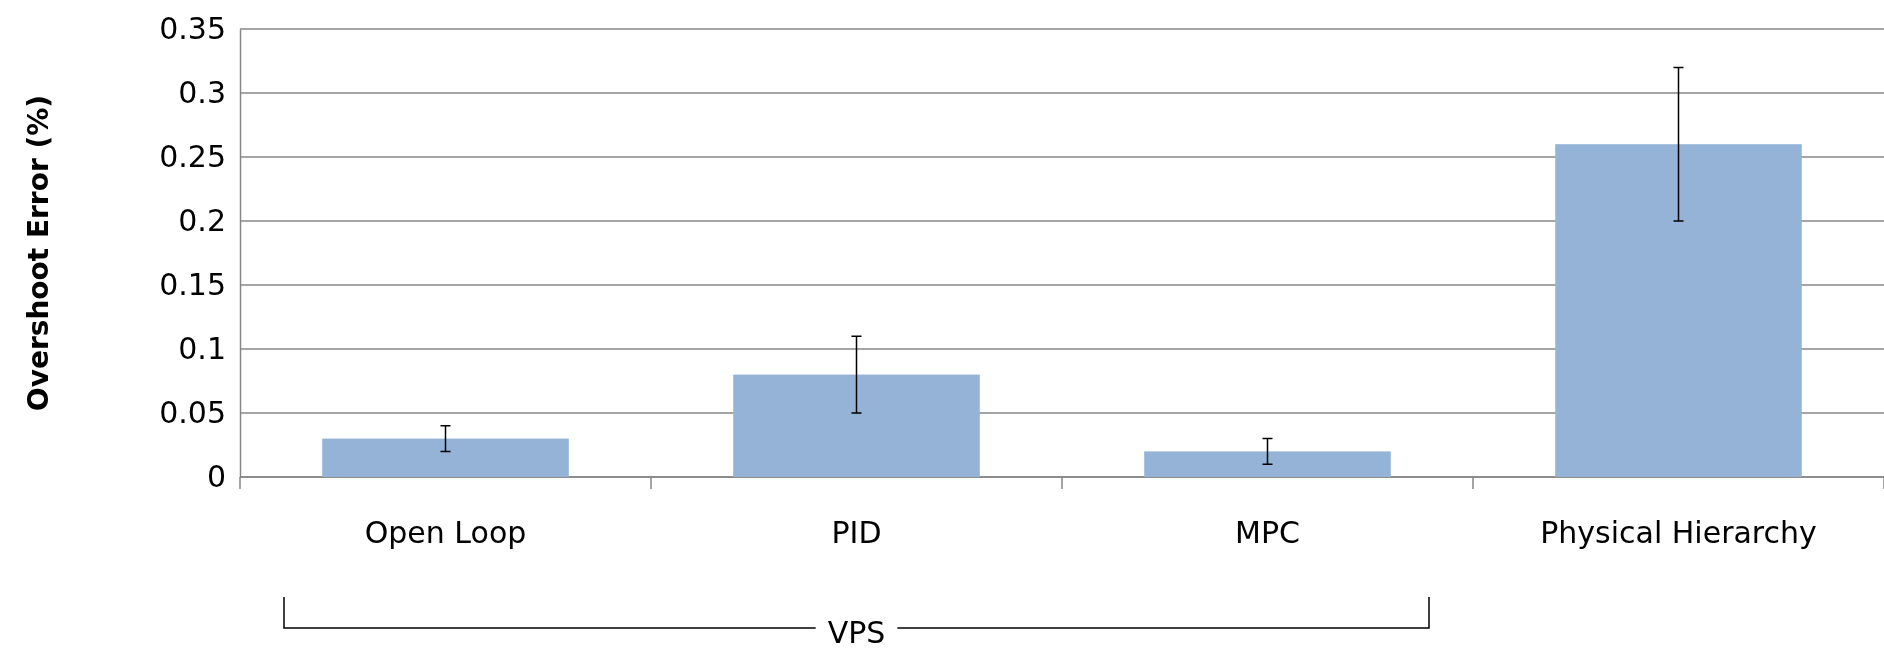  Describe the element at coordinates (202, 221) in the screenshot. I see `y-tick-label: 0.2` at that location.